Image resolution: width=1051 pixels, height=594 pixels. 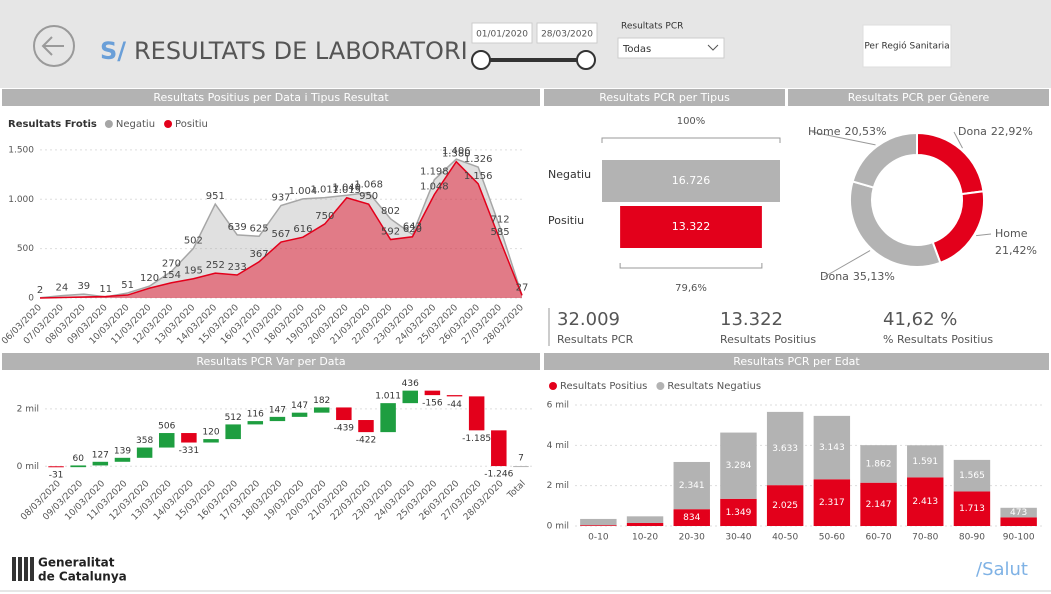 What do you see at coordinates (595, 339) in the screenshot?
I see `kpi-label: Resultats PCR` at bounding box center [595, 339].